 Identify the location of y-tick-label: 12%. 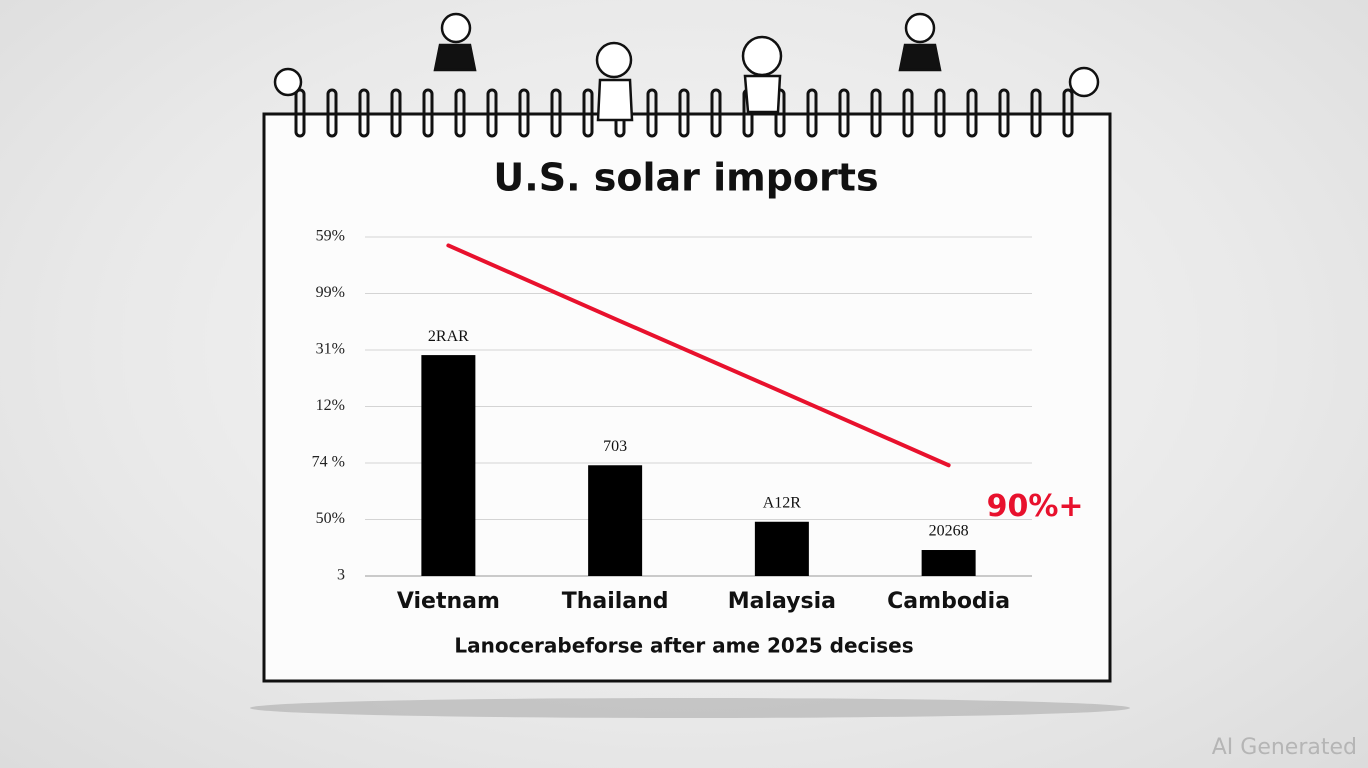
(330, 405).